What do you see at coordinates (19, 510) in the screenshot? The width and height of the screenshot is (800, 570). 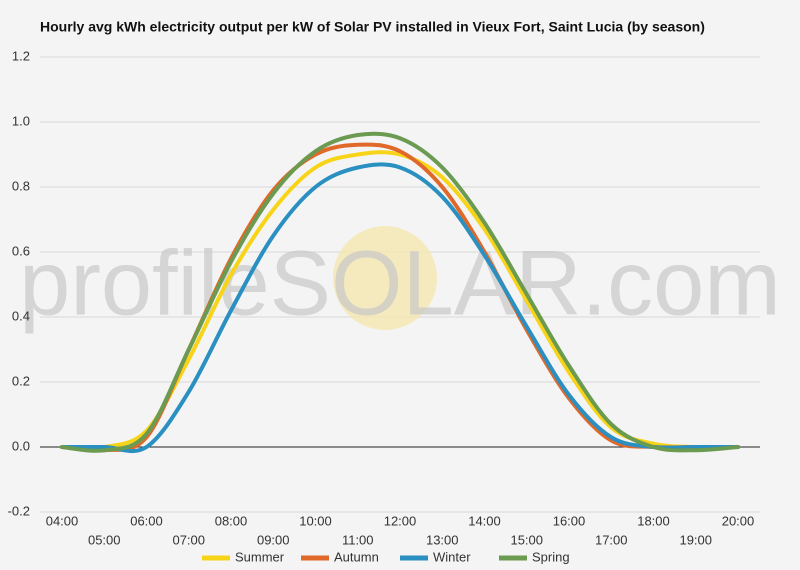 I see `y-tick-label: -0.2` at bounding box center [19, 510].